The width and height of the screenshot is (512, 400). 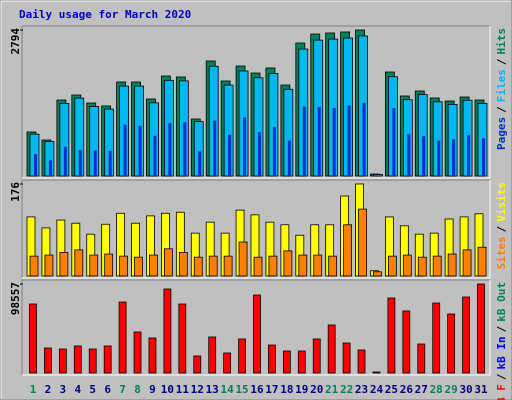 I want to click on x-tick-label: 27, so click(x=421, y=389).